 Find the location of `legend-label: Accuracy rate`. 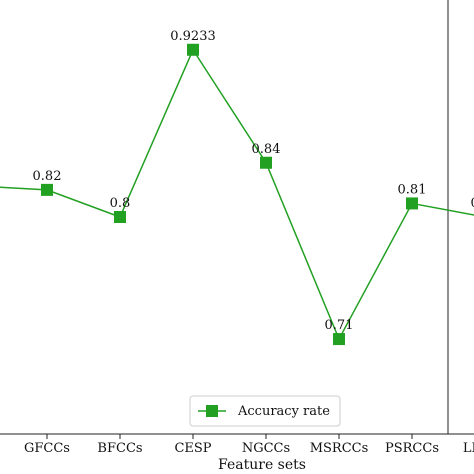

legend-label: Accuracy rate is located at coordinates (283, 411).